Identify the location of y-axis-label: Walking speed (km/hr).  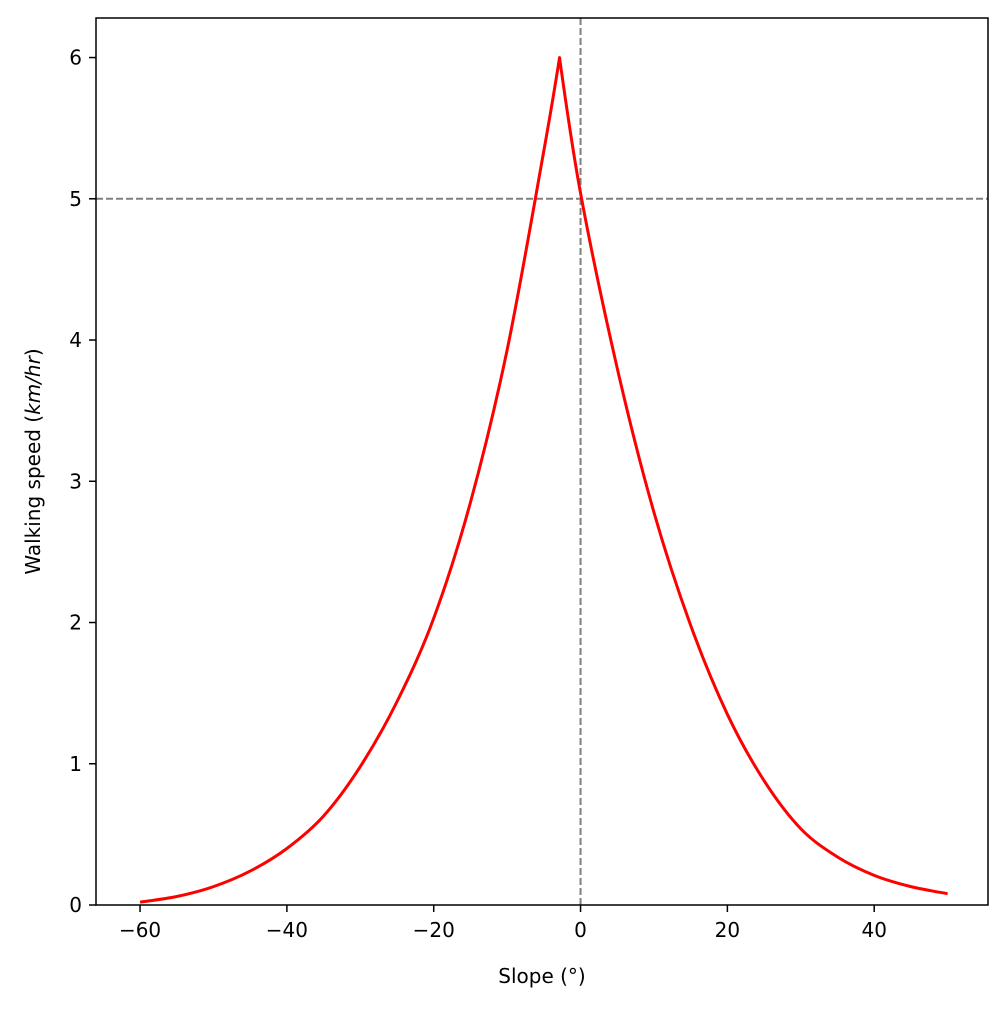
(33, 461).